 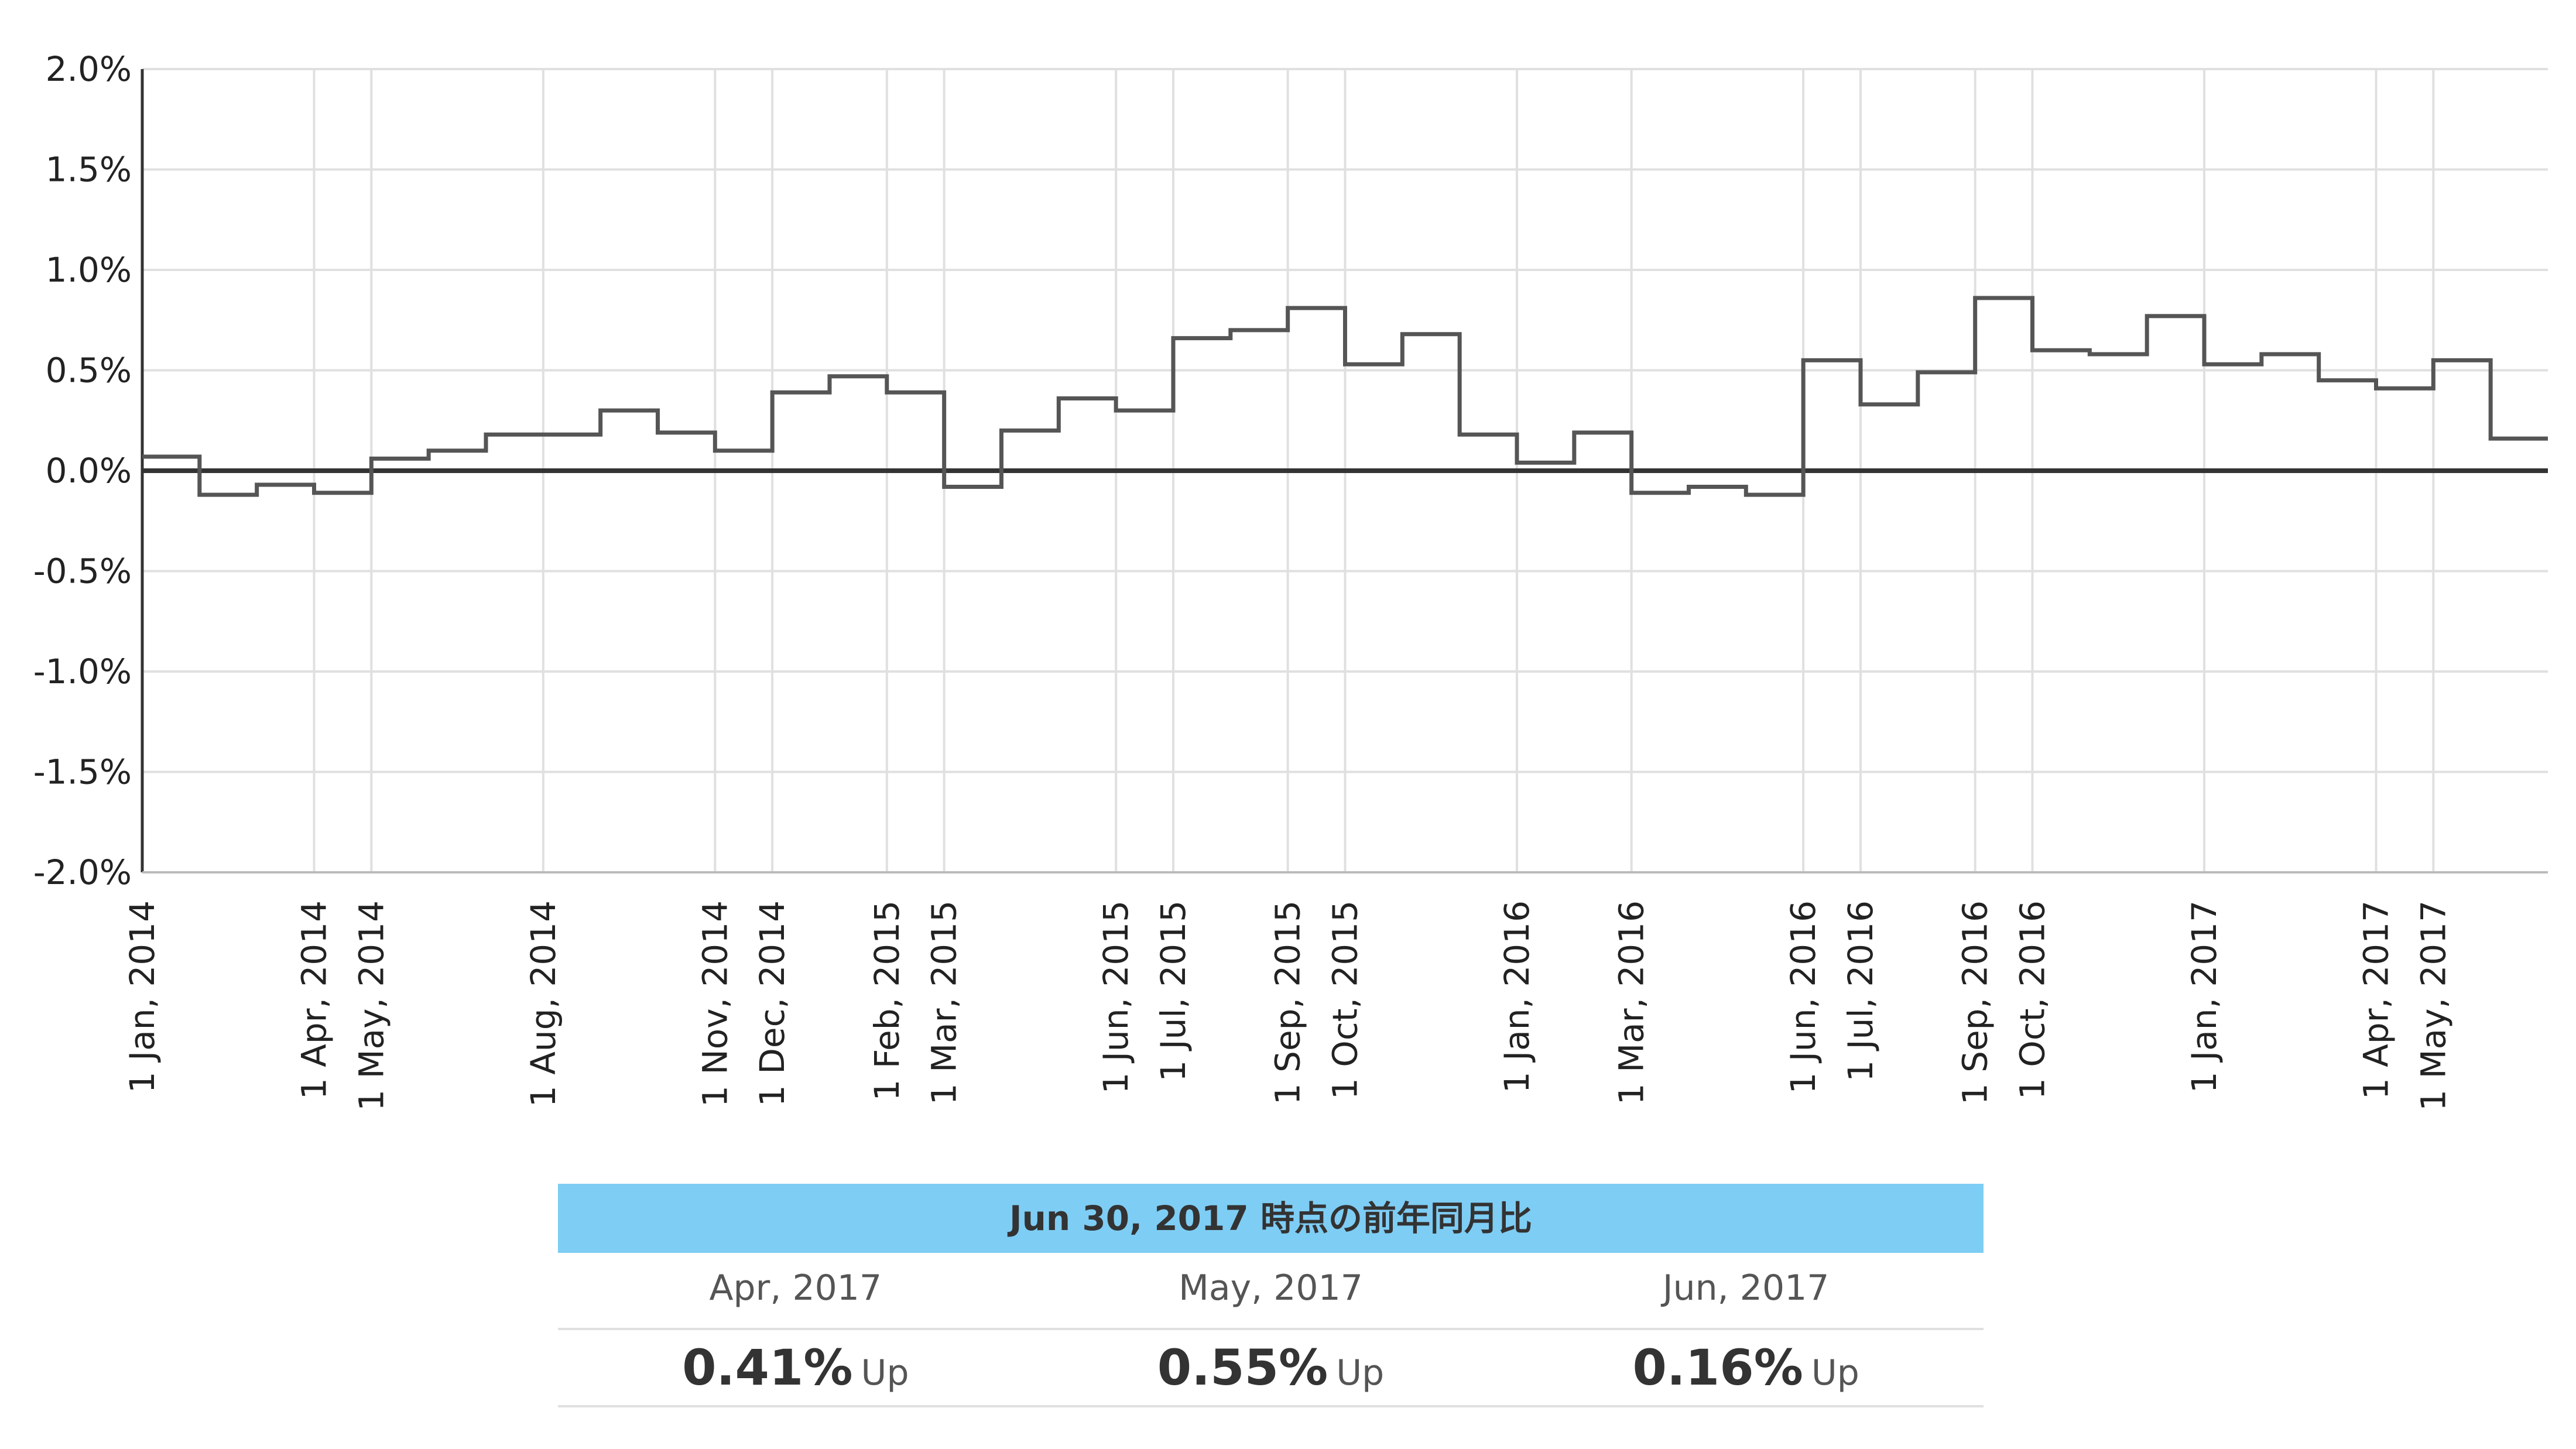 I want to click on x-tick-label: 1 Sep, 2016, so click(x=1975, y=1003).